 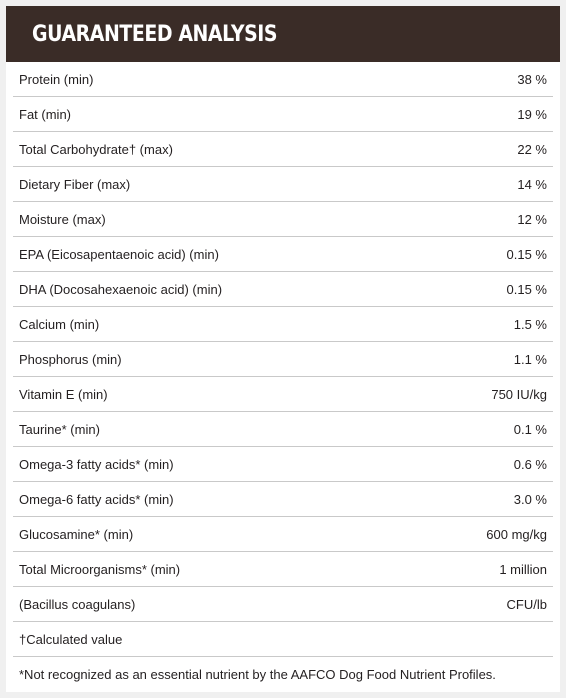 What do you see at coordinates (526, 604) in the screenshot?
I see `nutrient-value: CFU/lb` at bounding box center [526, 604].